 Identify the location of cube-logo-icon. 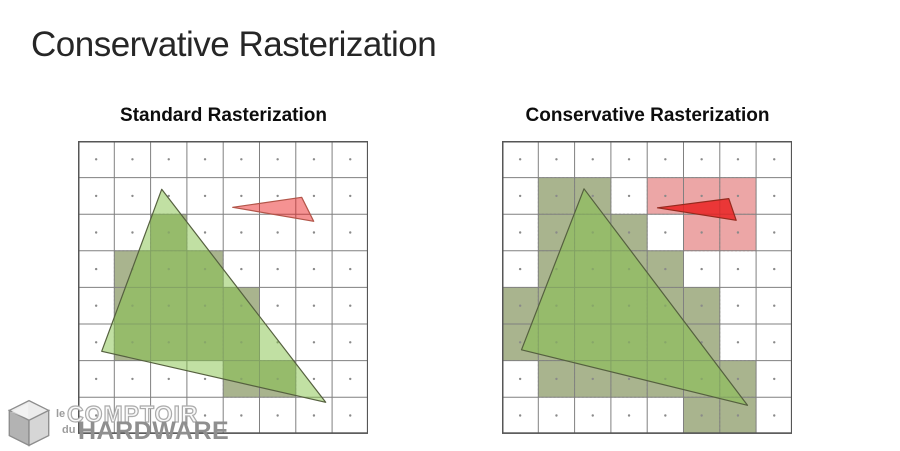
(29, 423).